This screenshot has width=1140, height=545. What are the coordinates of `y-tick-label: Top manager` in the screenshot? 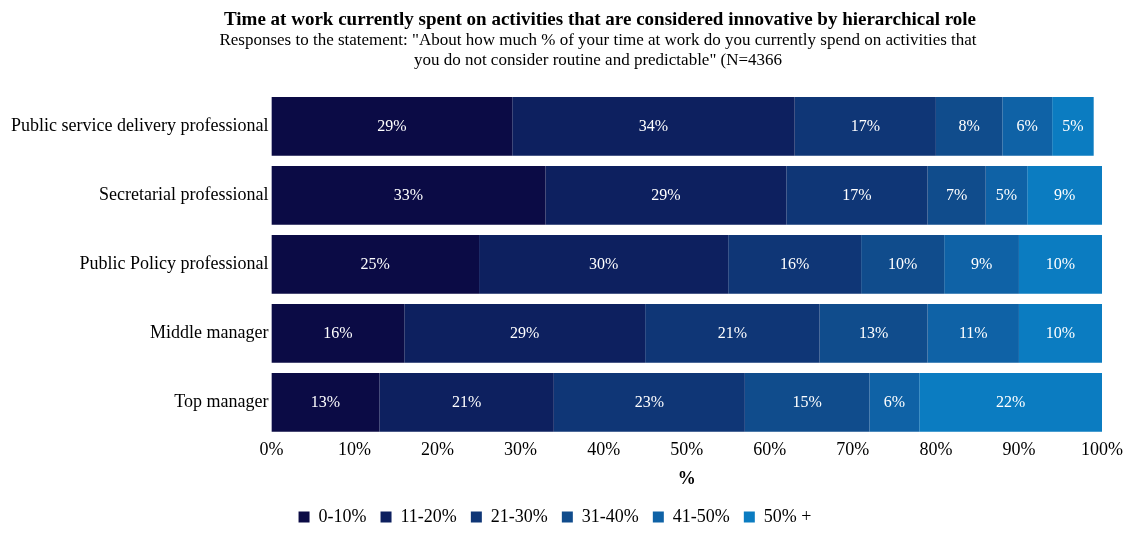 It's located at (221, 401).